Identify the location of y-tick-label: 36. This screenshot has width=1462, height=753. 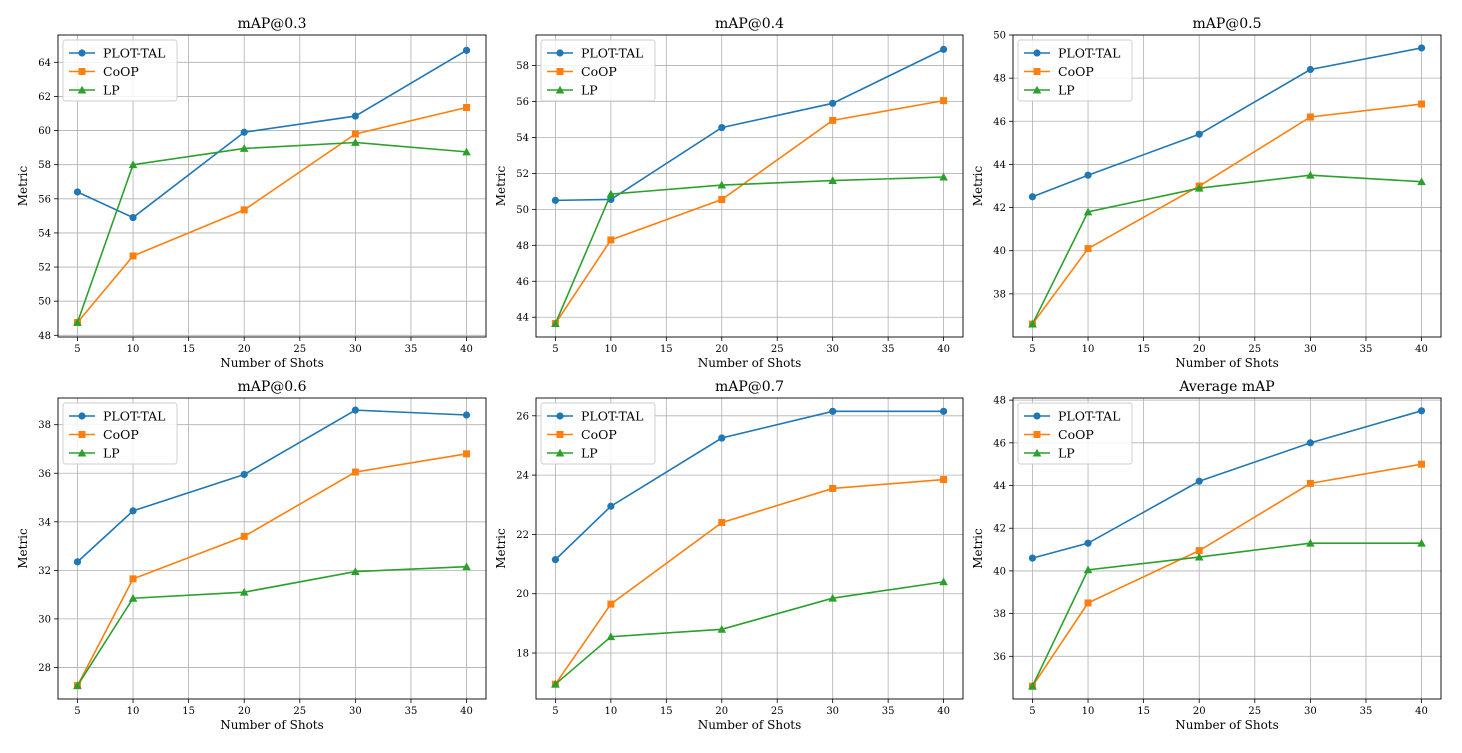
(44, 474).